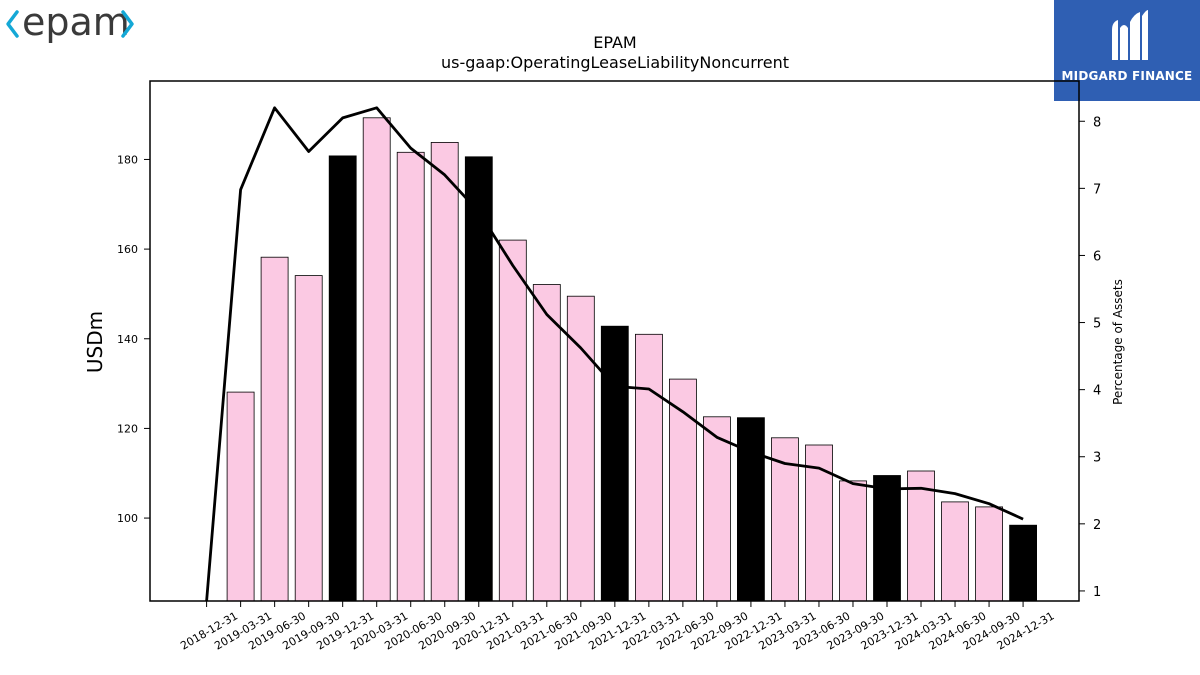  What do you see at coordinates (127, 339) in the screenshot?
I see `y-tick-label: 140` at bounding box center [127, 339].